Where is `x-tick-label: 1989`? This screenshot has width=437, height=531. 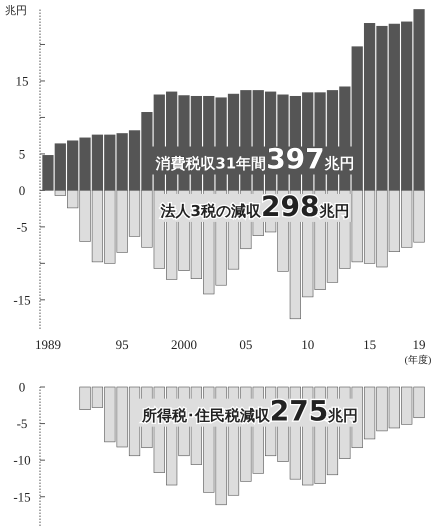
x-tick-label: 1989 is located at coordinates (47, 344).